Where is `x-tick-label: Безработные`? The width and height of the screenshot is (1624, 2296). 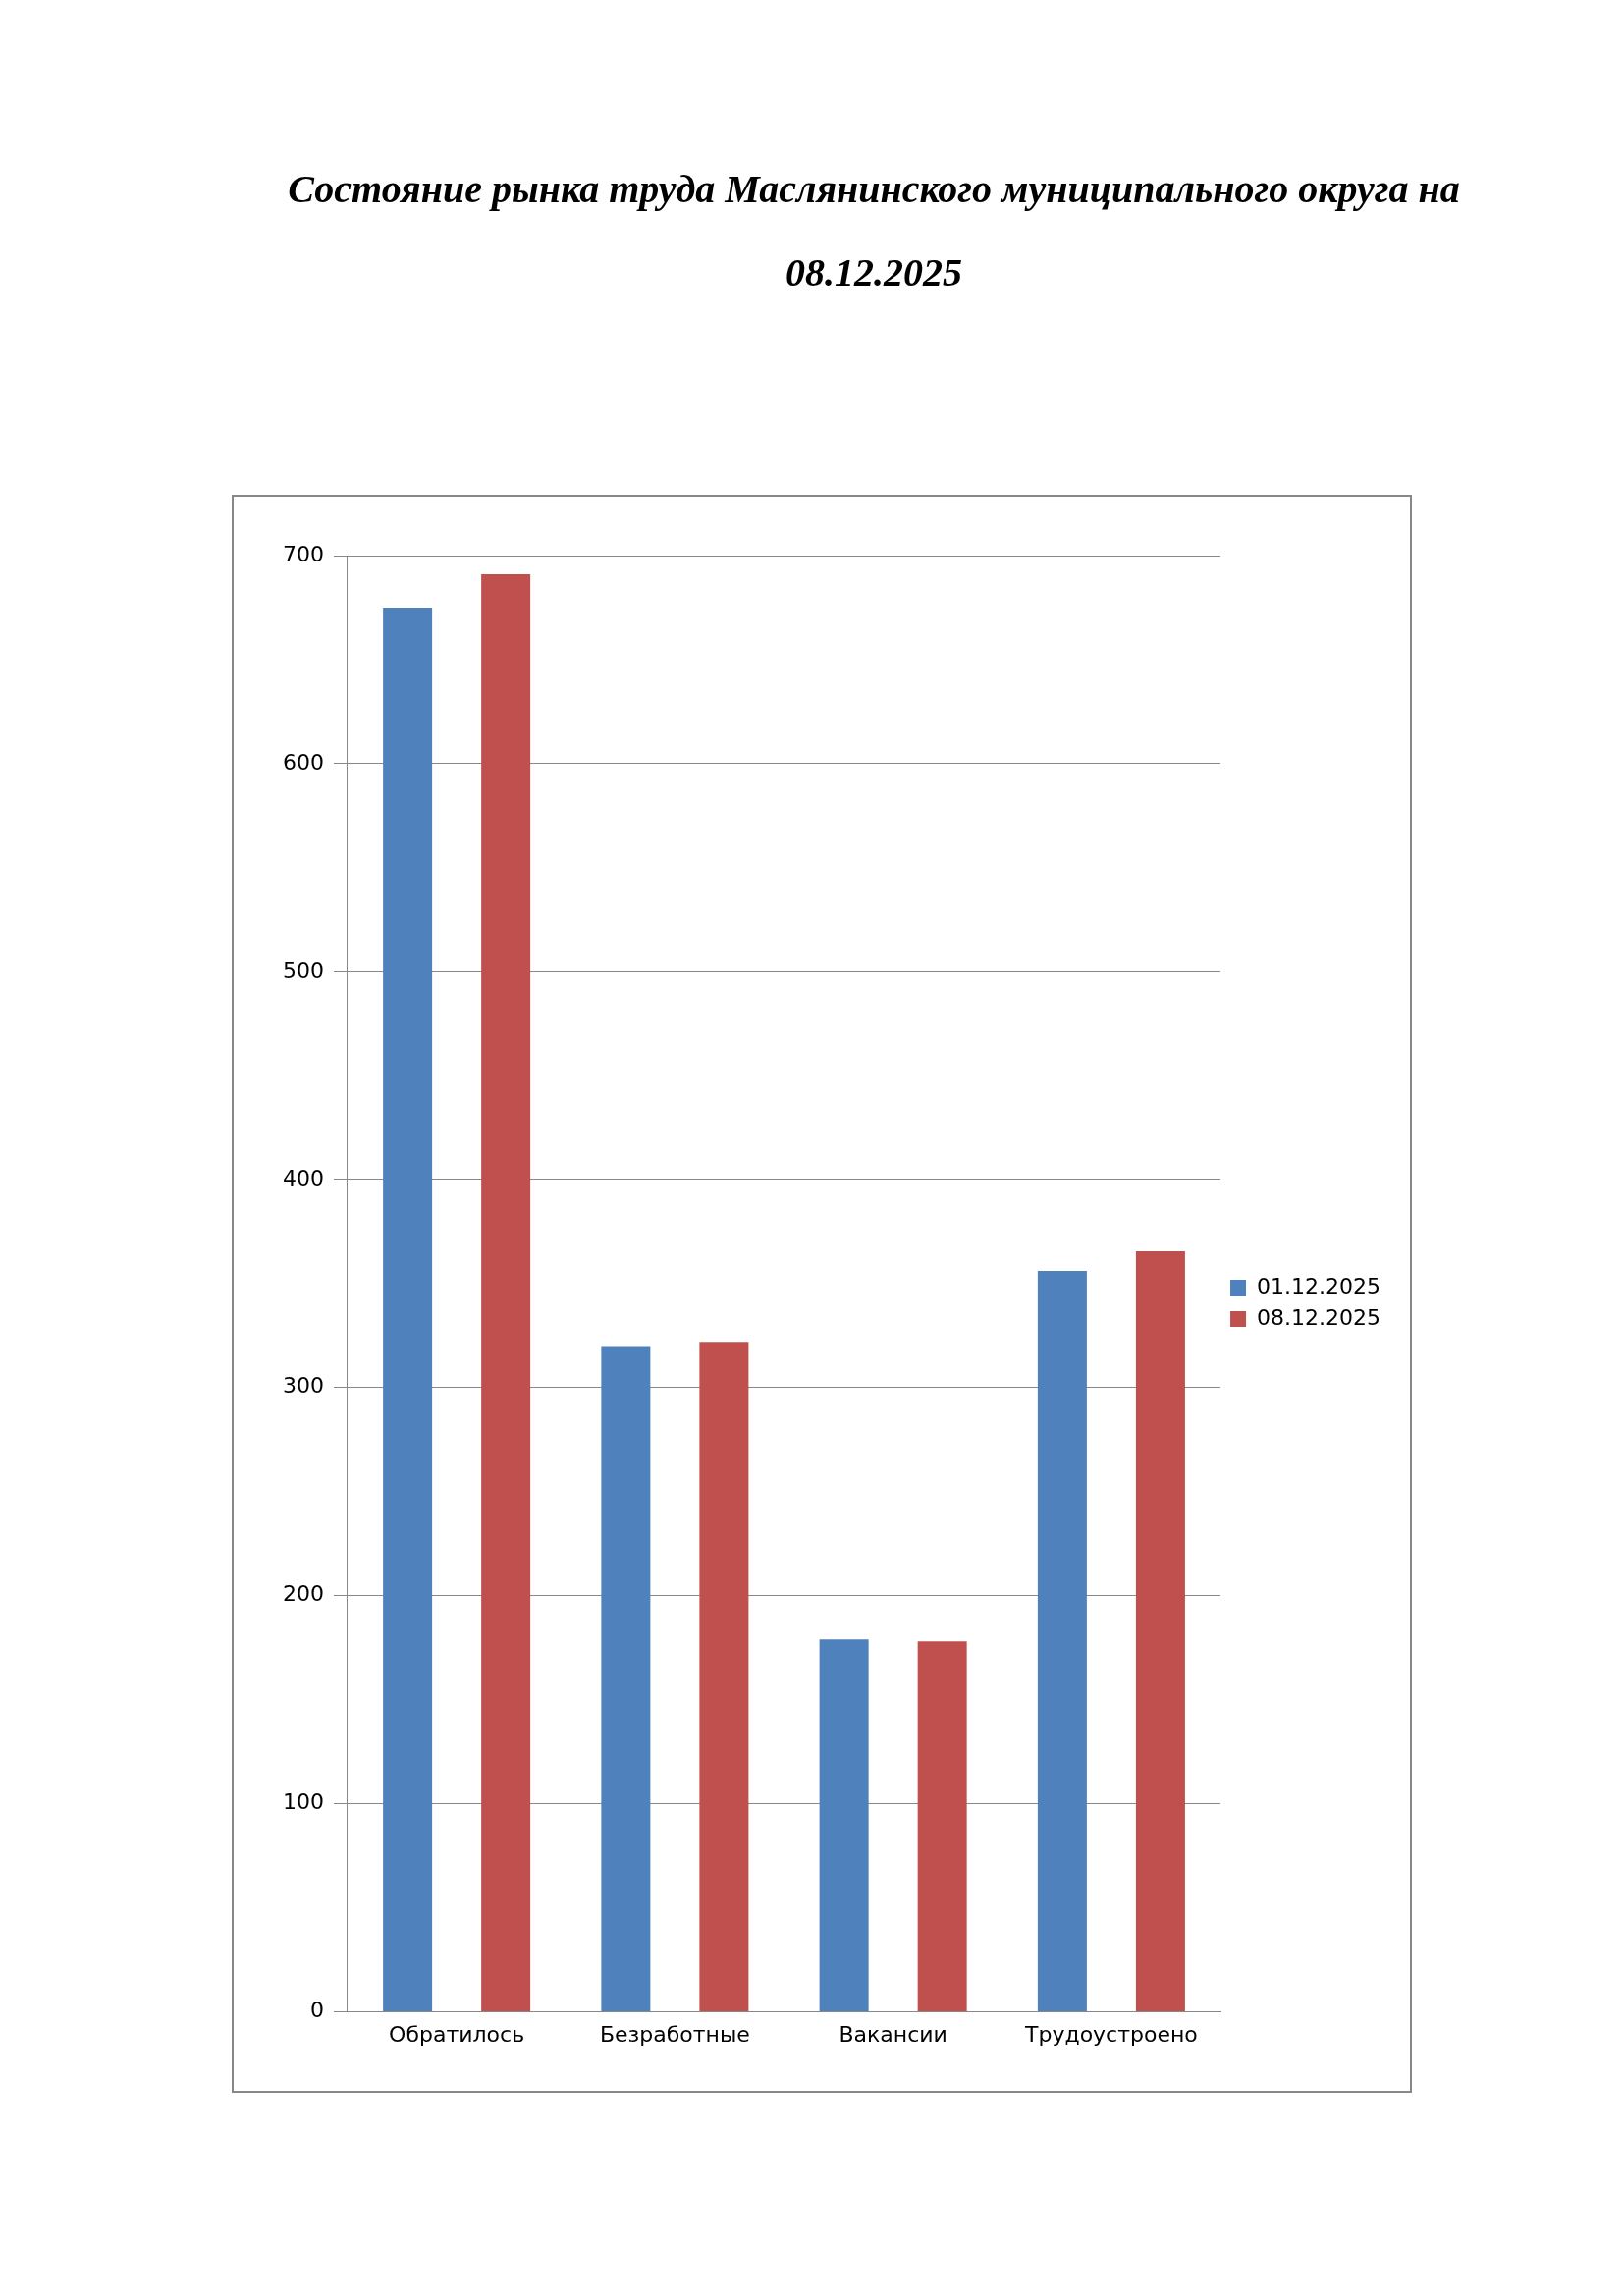 x-tick-label: Безработные is located at coordinates (674, 2034).